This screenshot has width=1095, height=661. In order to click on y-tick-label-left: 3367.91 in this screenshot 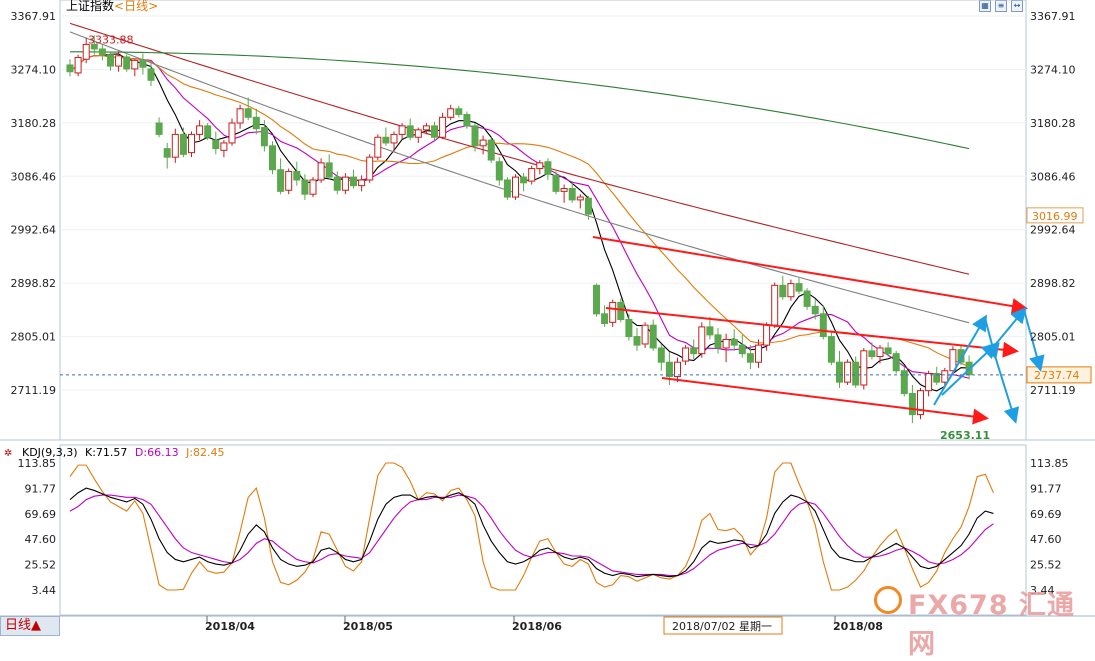, I will do `click(34, 16)`.